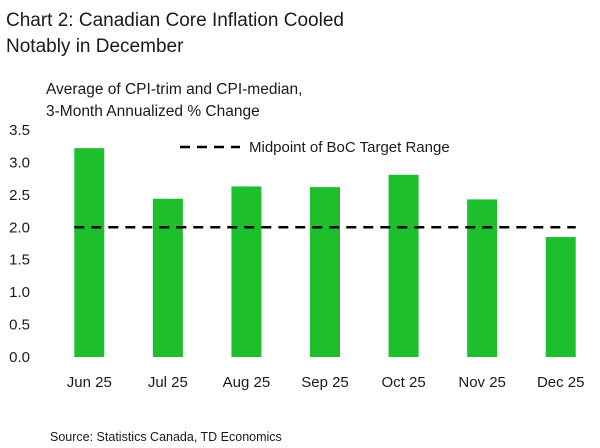  Describe the element at coordinates (19, 227) in the screenshot. I see `y-tick-label: 2.0` at that location.